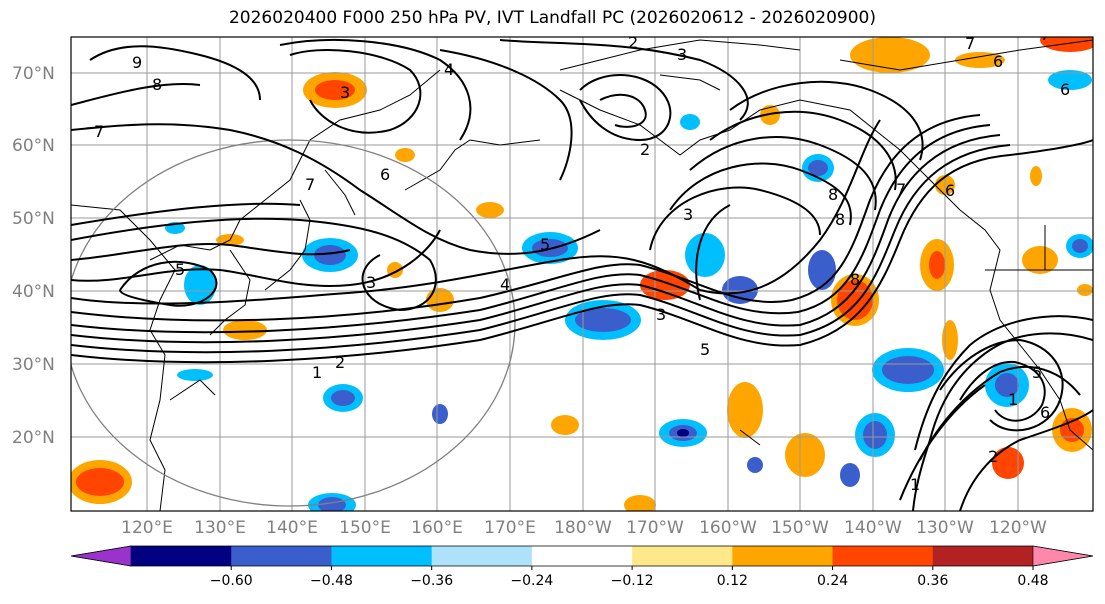  Describe the element at coordinates (33, 292) in the screenshot. I see `lat-label: 40°N` at that location.